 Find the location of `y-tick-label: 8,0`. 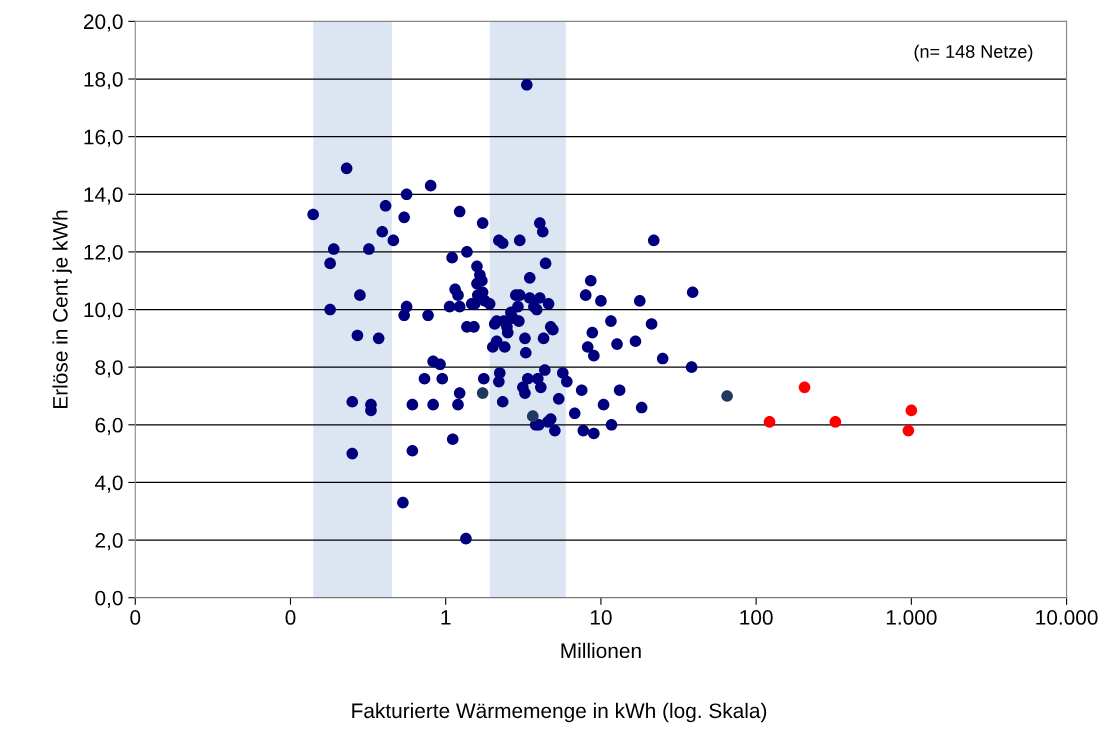

y-tick-label: 8,0 is located at coordinates (109, 369).